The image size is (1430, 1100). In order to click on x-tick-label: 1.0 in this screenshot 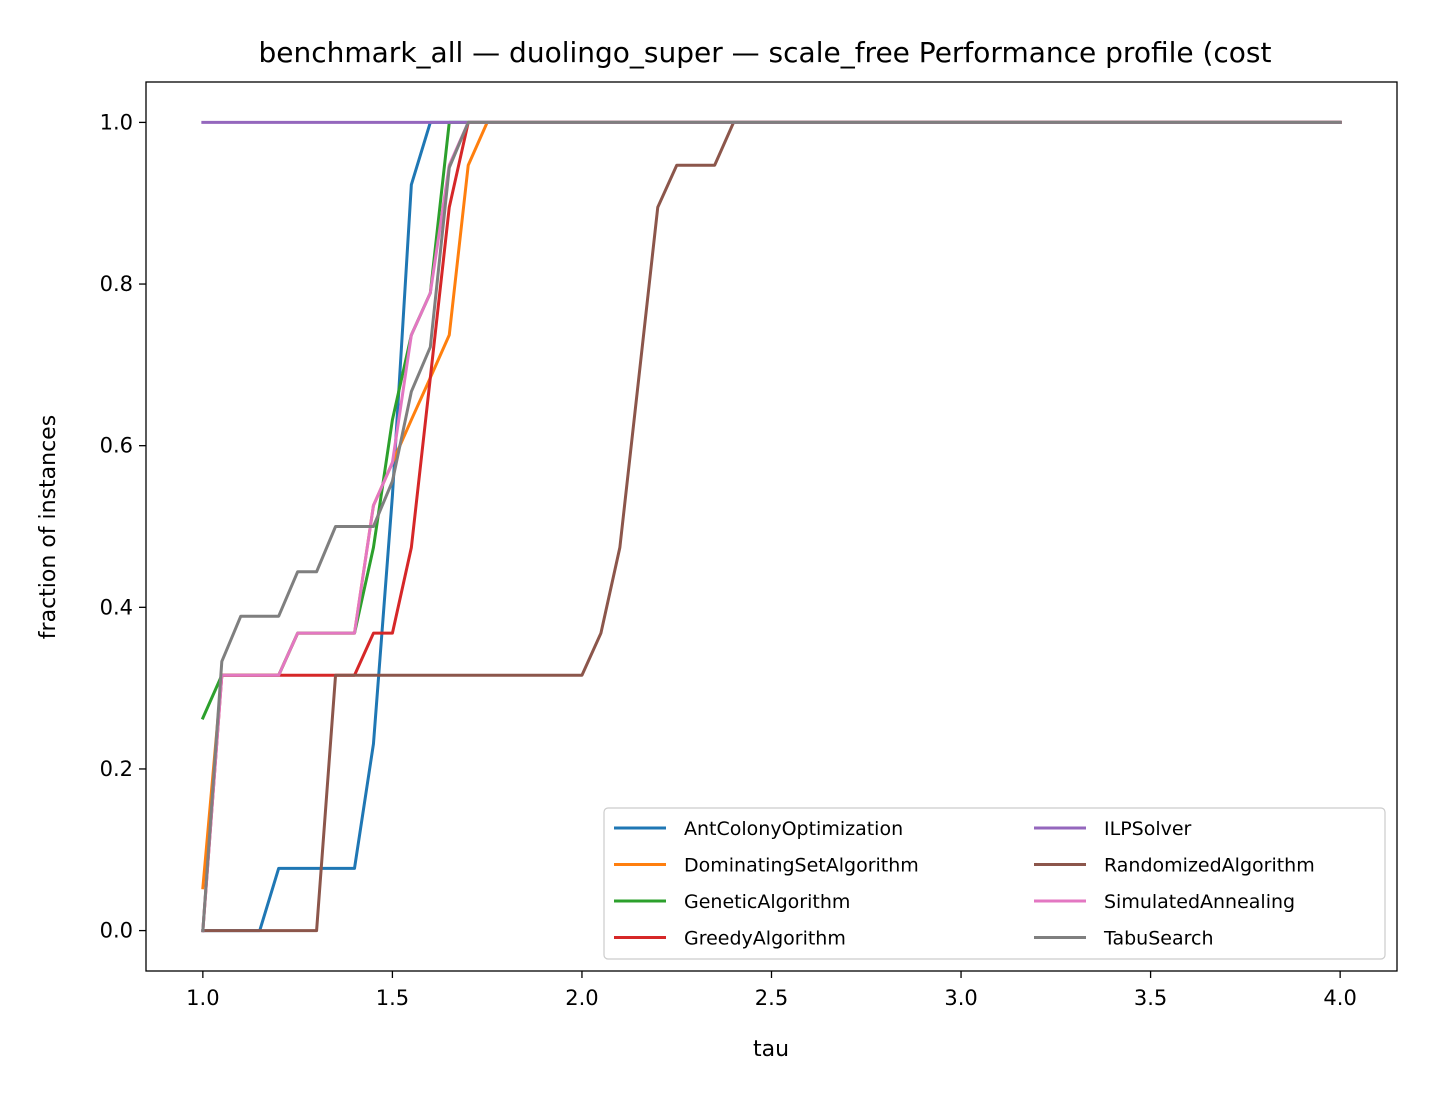, I will do `click(202, 998)`.